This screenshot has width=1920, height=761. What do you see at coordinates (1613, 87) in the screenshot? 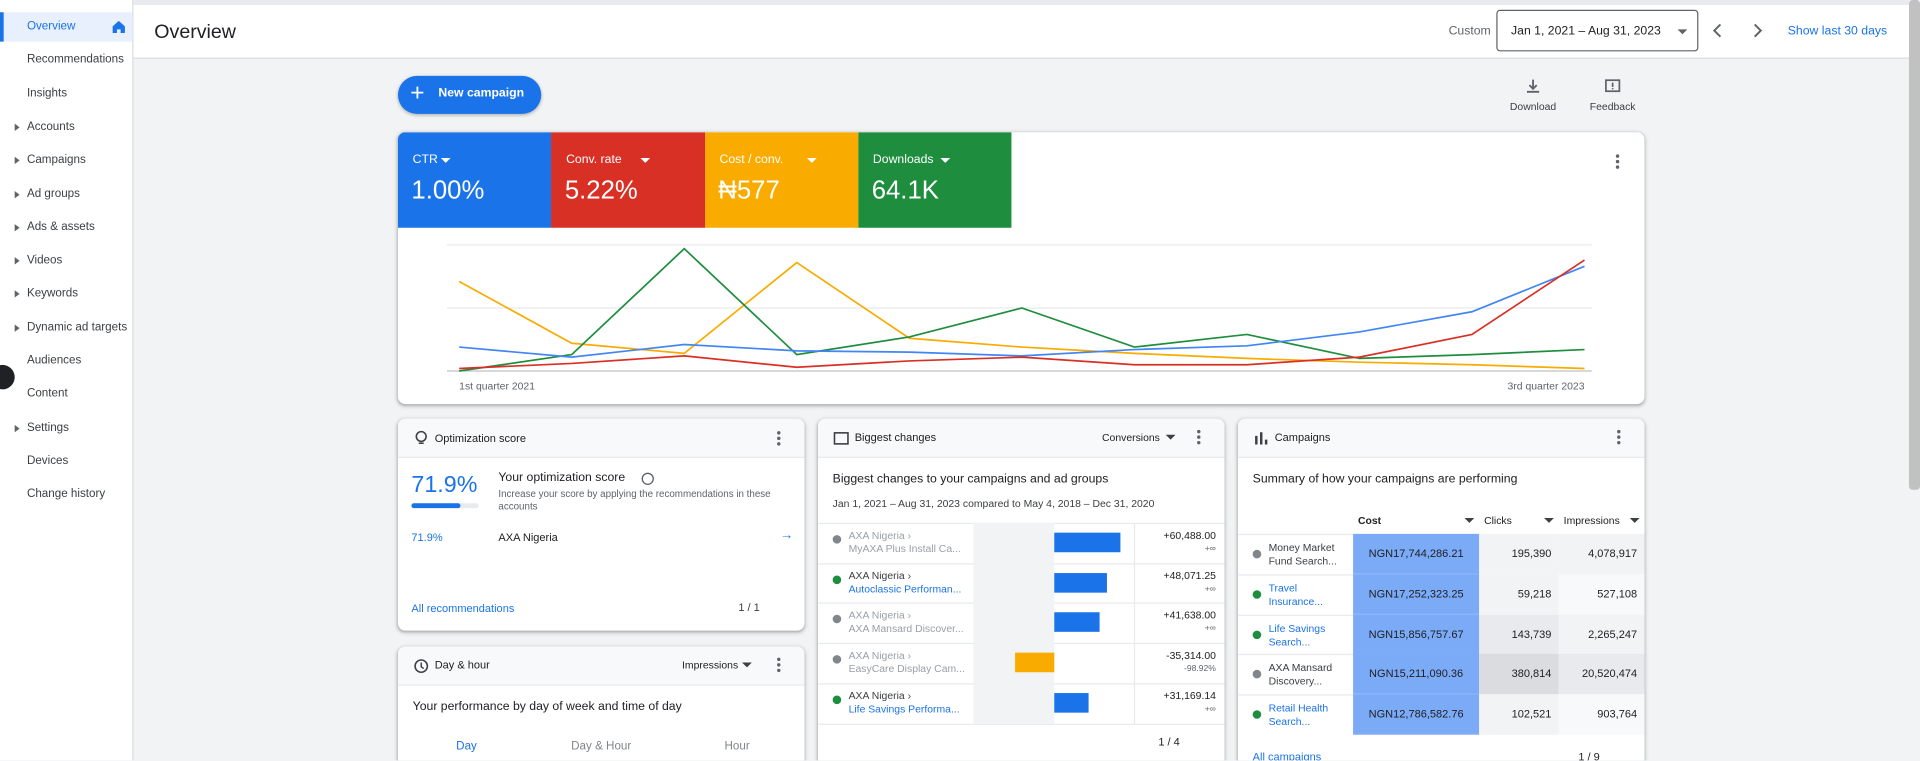
I see `feedback-icon` at bounding box center [1613, 87].